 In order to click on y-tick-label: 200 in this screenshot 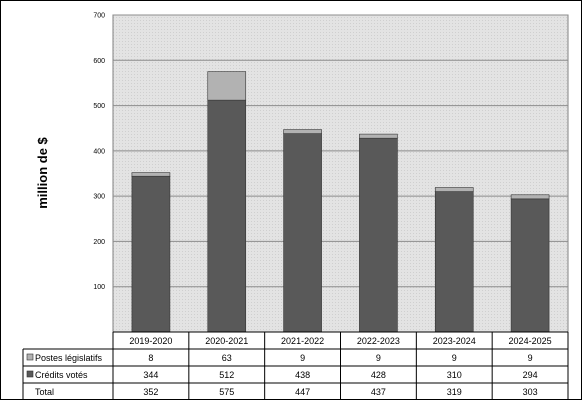, I will do `click(99, 242)`.